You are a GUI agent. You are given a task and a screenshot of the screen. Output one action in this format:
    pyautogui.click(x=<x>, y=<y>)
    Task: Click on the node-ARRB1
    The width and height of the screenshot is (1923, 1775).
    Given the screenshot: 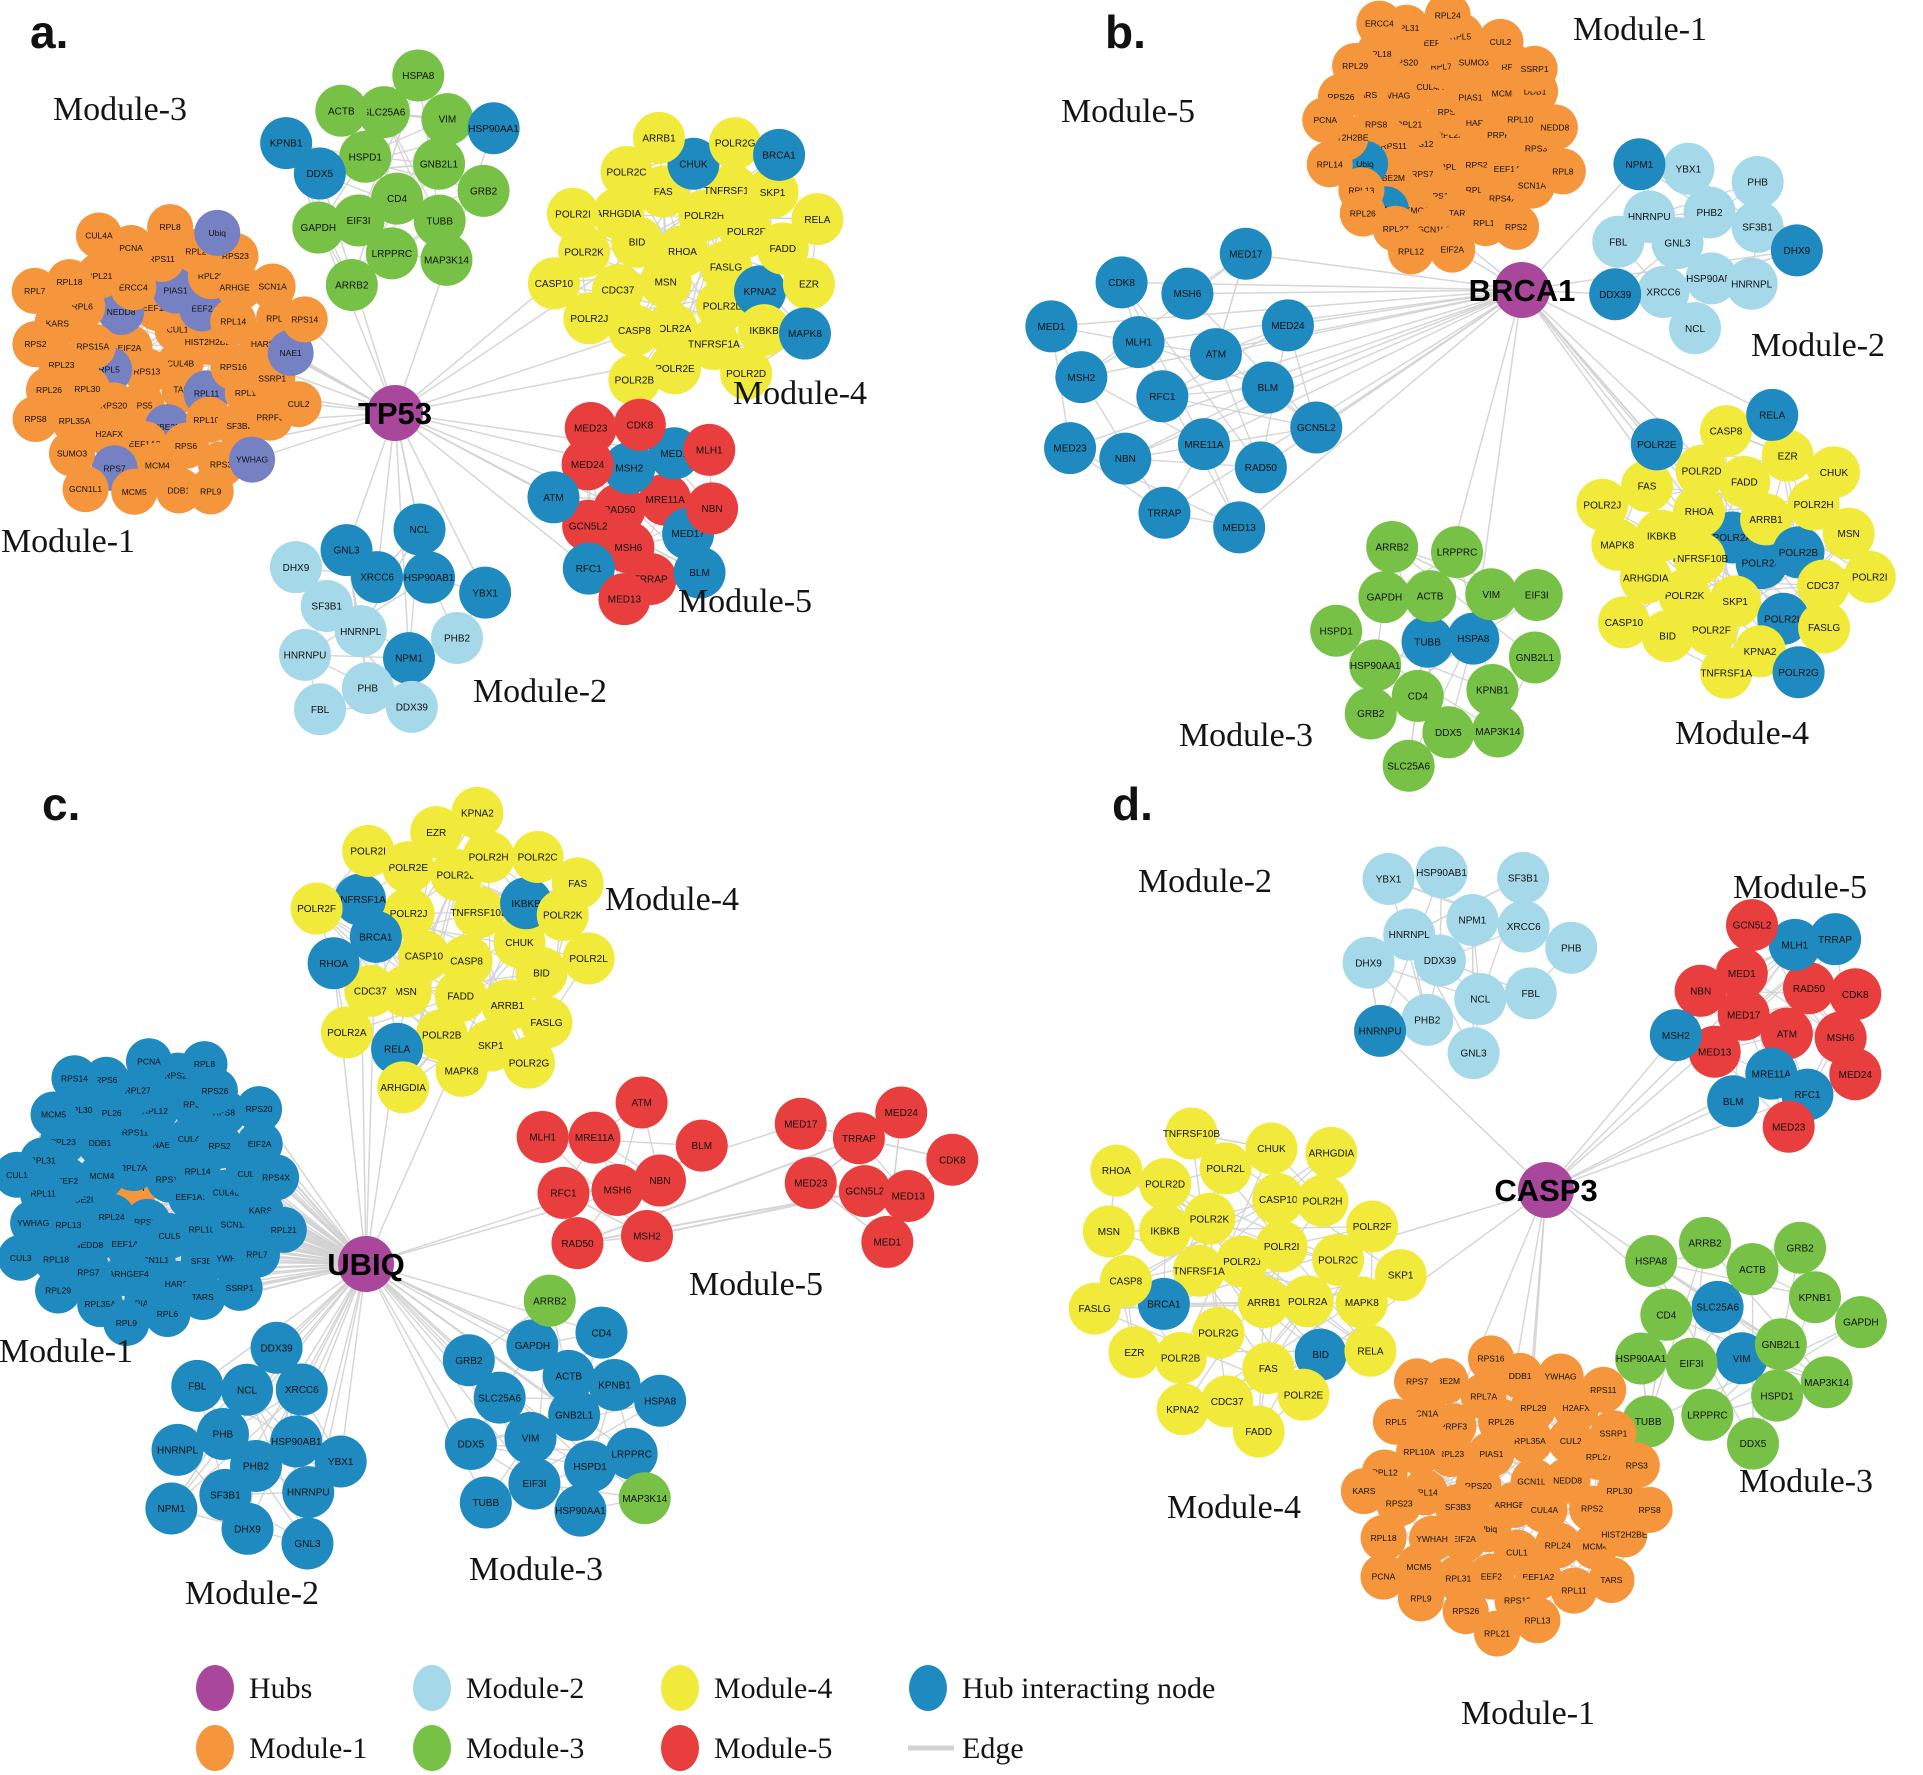 What is the action you would take?
    pyautogui.click(x=658, y=137)
    